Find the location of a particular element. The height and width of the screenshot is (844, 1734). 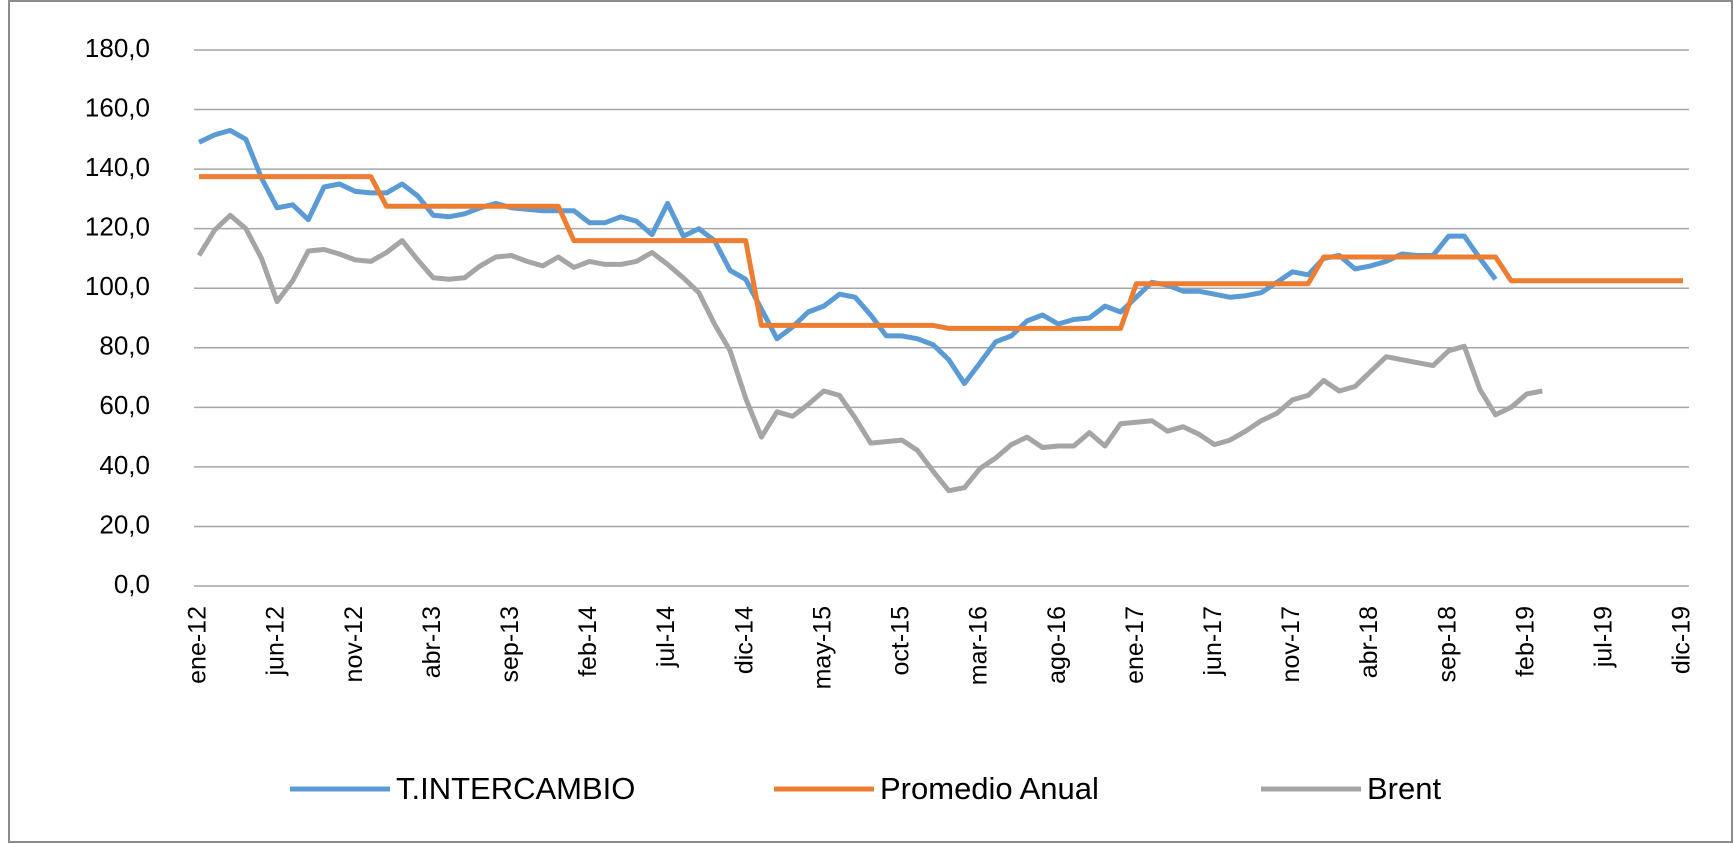

y-tick-label: 100,0 is located at coordinates (117, 286).